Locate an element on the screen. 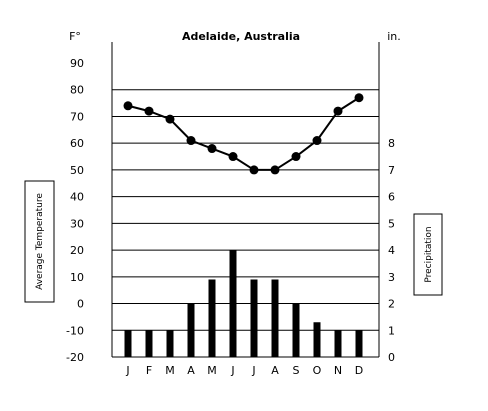 The height and width of the screenshot is (411, 488). right-tick-label: 1 is located at coordinates (391, 330).